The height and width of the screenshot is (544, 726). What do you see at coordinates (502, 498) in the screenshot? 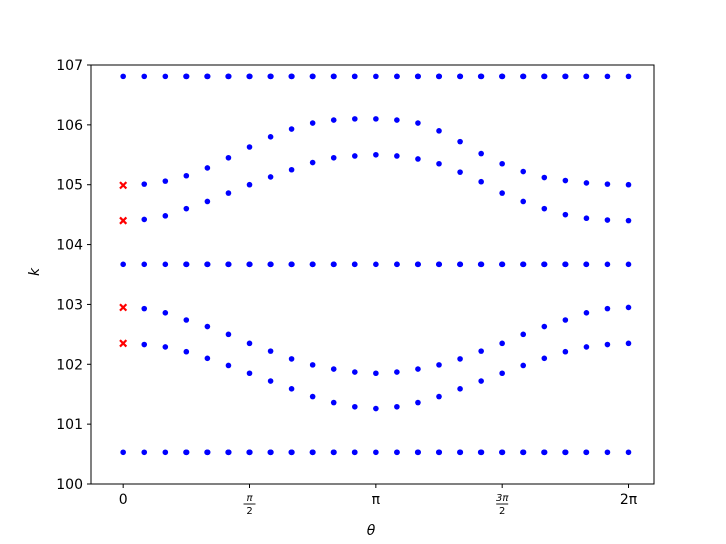
I see `svg-text: 3π` at bounding box center [502, 498].